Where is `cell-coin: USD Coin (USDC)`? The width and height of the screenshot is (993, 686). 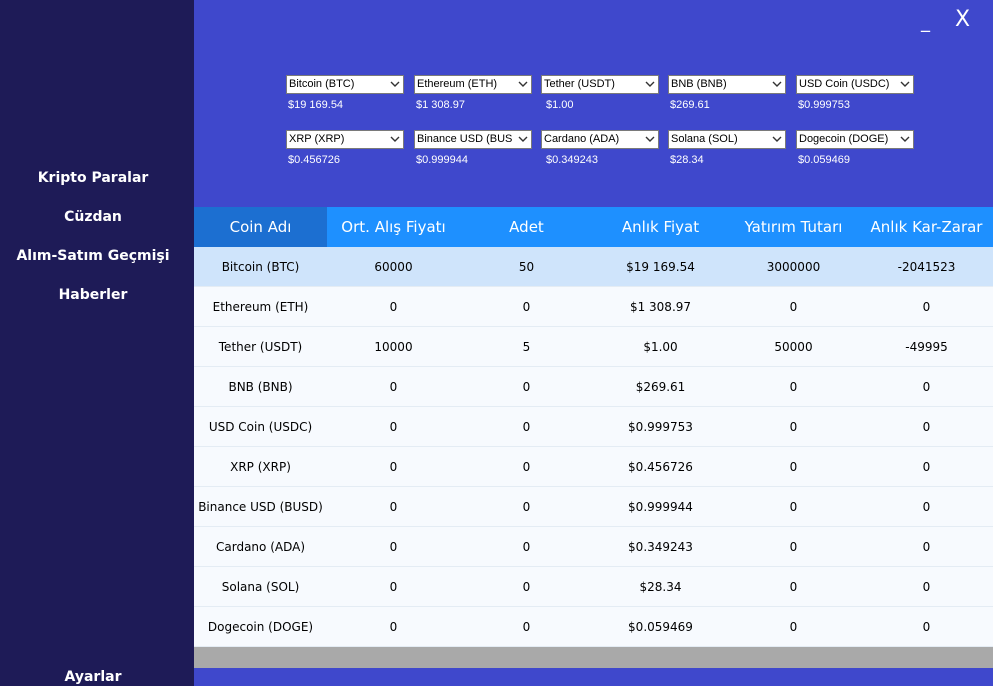
cell-coin: USD Coin (USDC) is located at coordinates (260, 427).